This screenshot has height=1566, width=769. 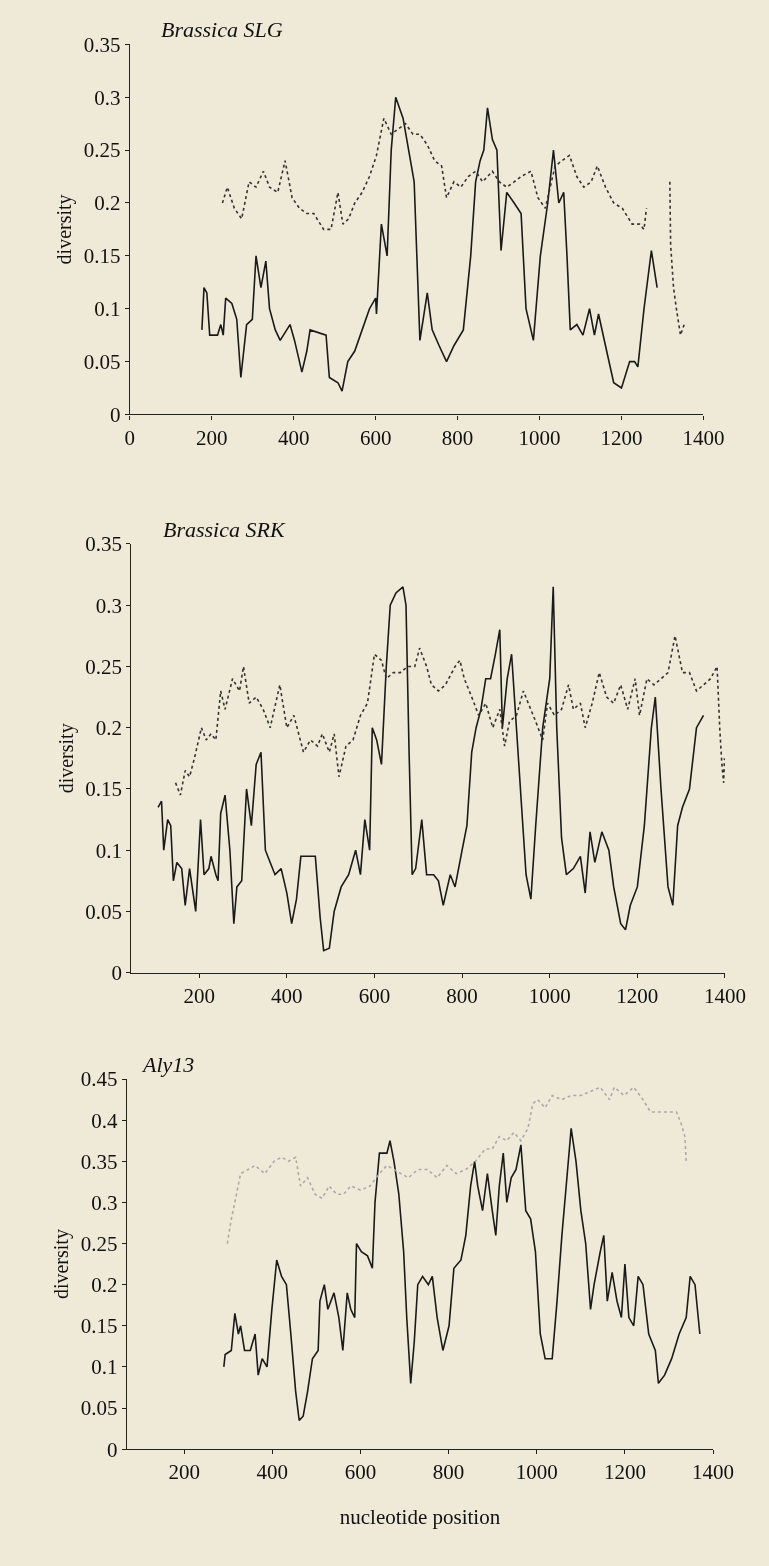 What do you see at coordinates (99, 1079) in the screenshot?
I see `y-tick-label: 0.45` at bounding box center [99, 1079].